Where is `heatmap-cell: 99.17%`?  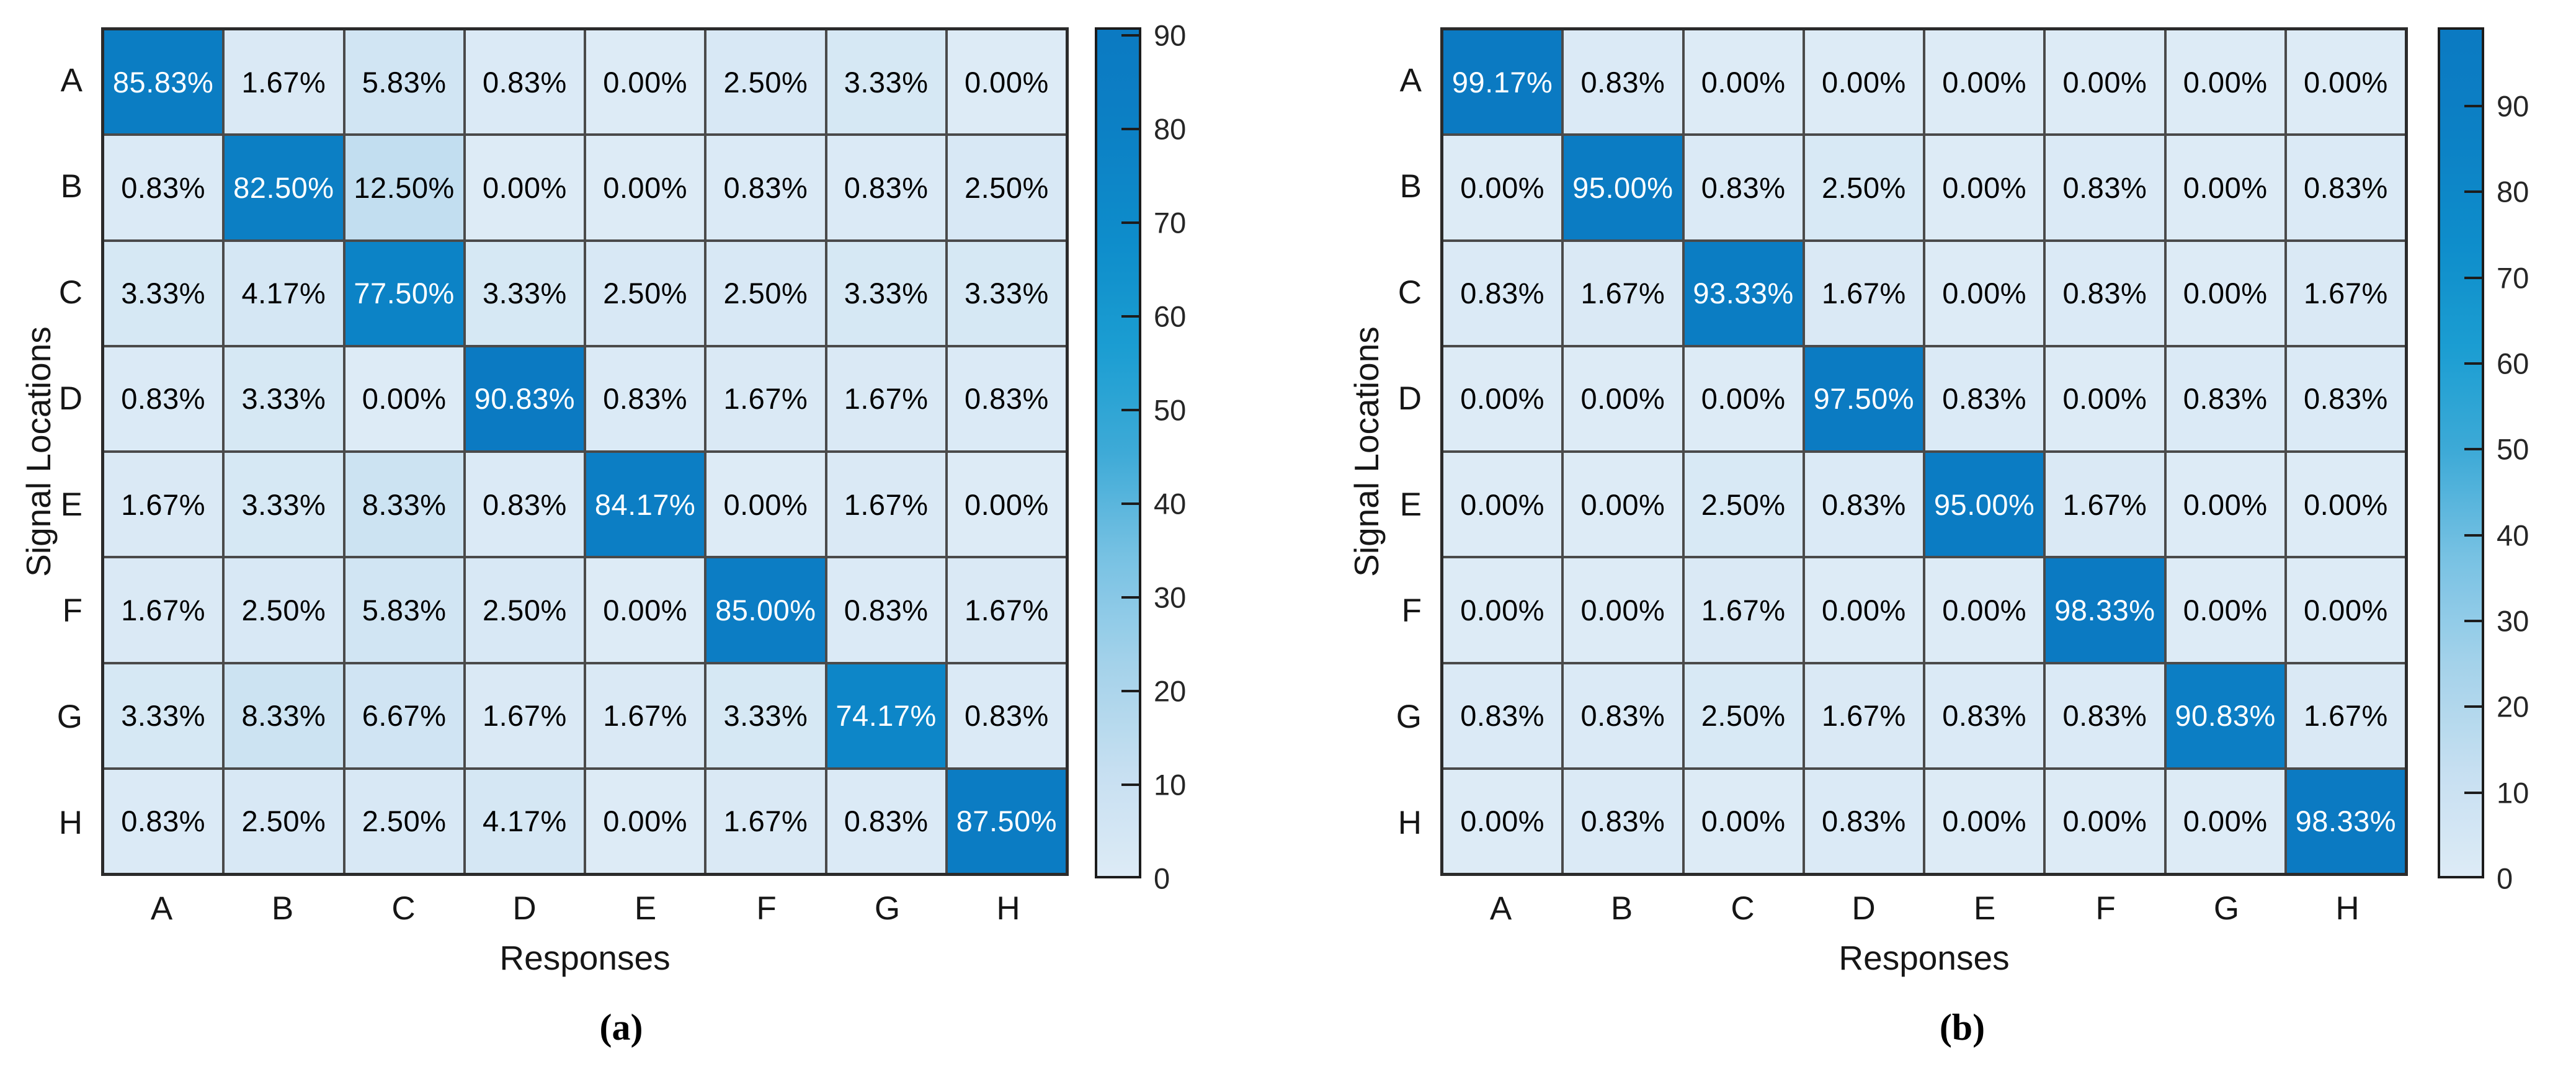 heatmap-cell: 99.17% is located at coordinates (1503, 82).